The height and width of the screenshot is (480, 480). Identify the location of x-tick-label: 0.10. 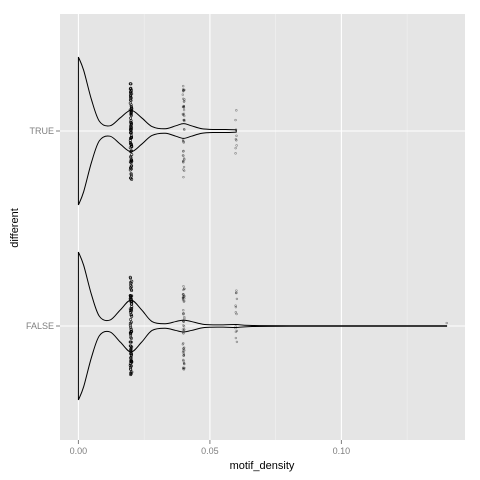
(342, 451).